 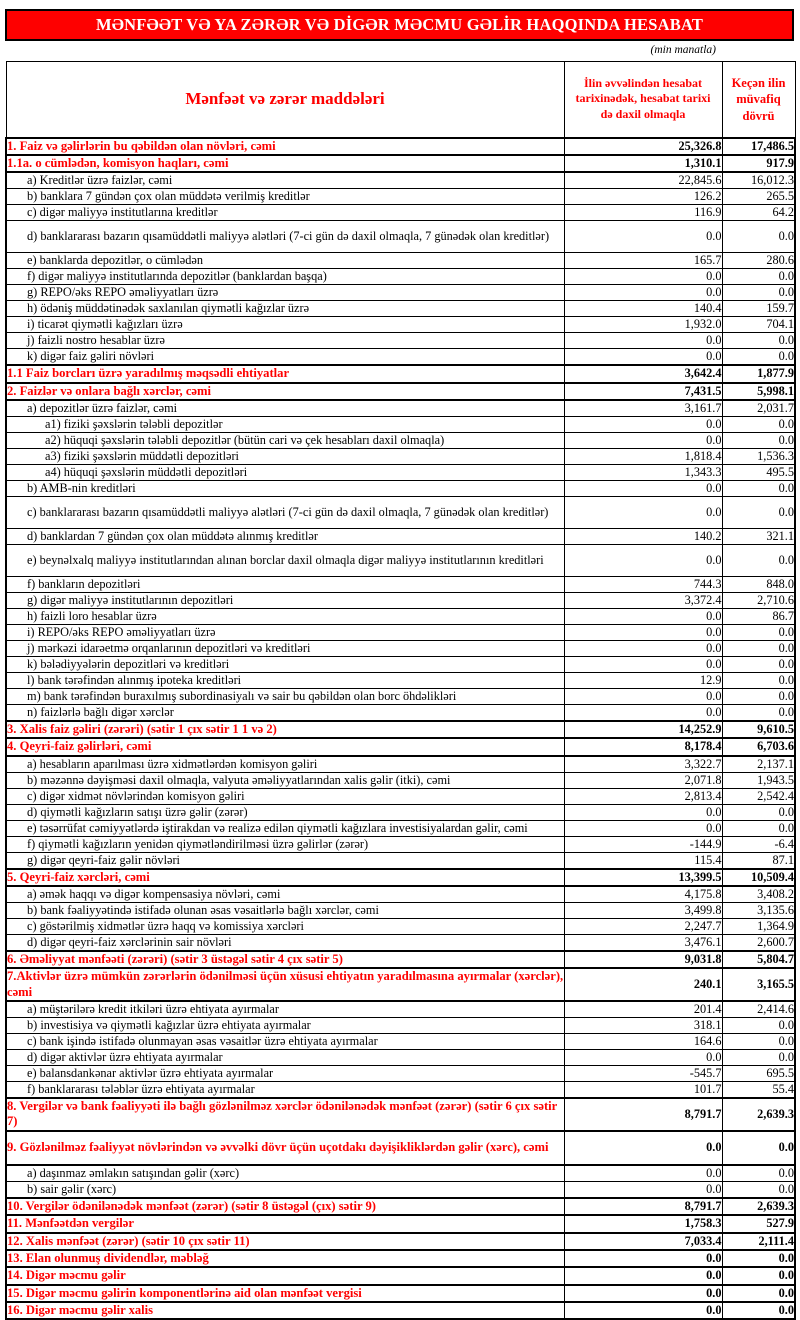 What do you see at coordinates (758, 616) in the screenshot?
I see `row-value-previous: 86.7` at bounding box center [758, 616].